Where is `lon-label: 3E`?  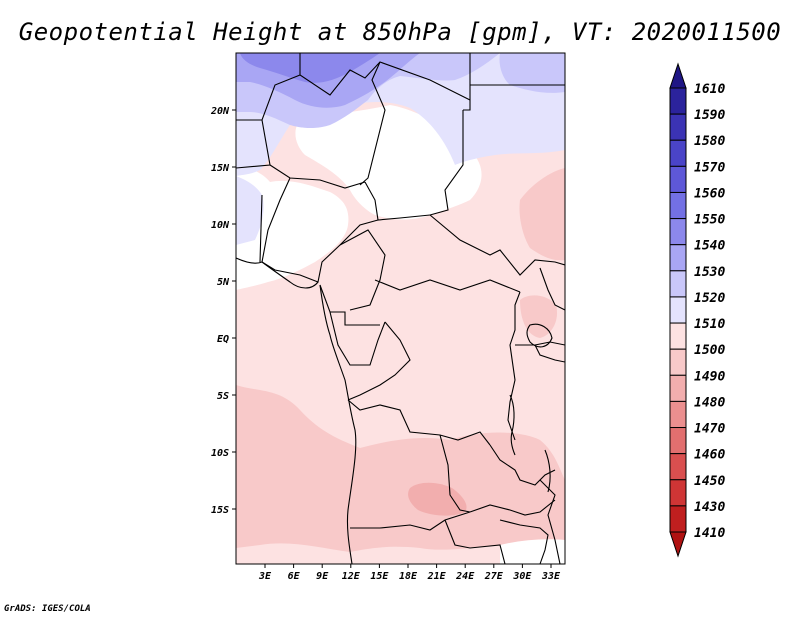 lon-label: 3E is located at coordinates (265, 576).